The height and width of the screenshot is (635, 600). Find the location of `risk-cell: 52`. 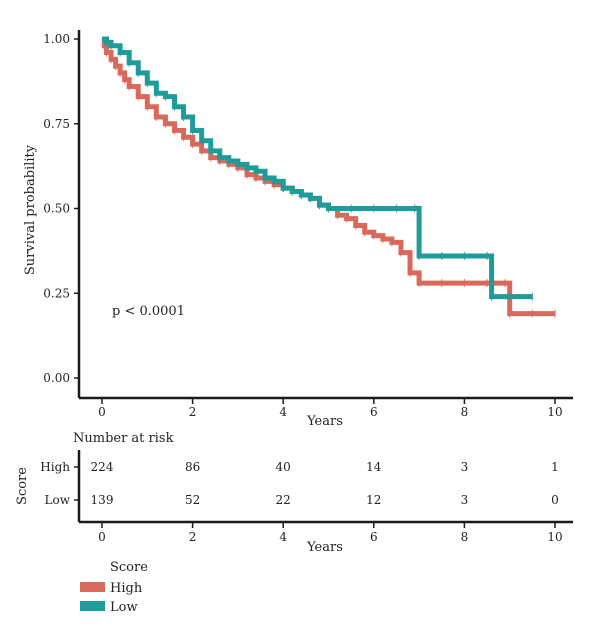

risk-cell: 52 is located at coordinates (192, 500).